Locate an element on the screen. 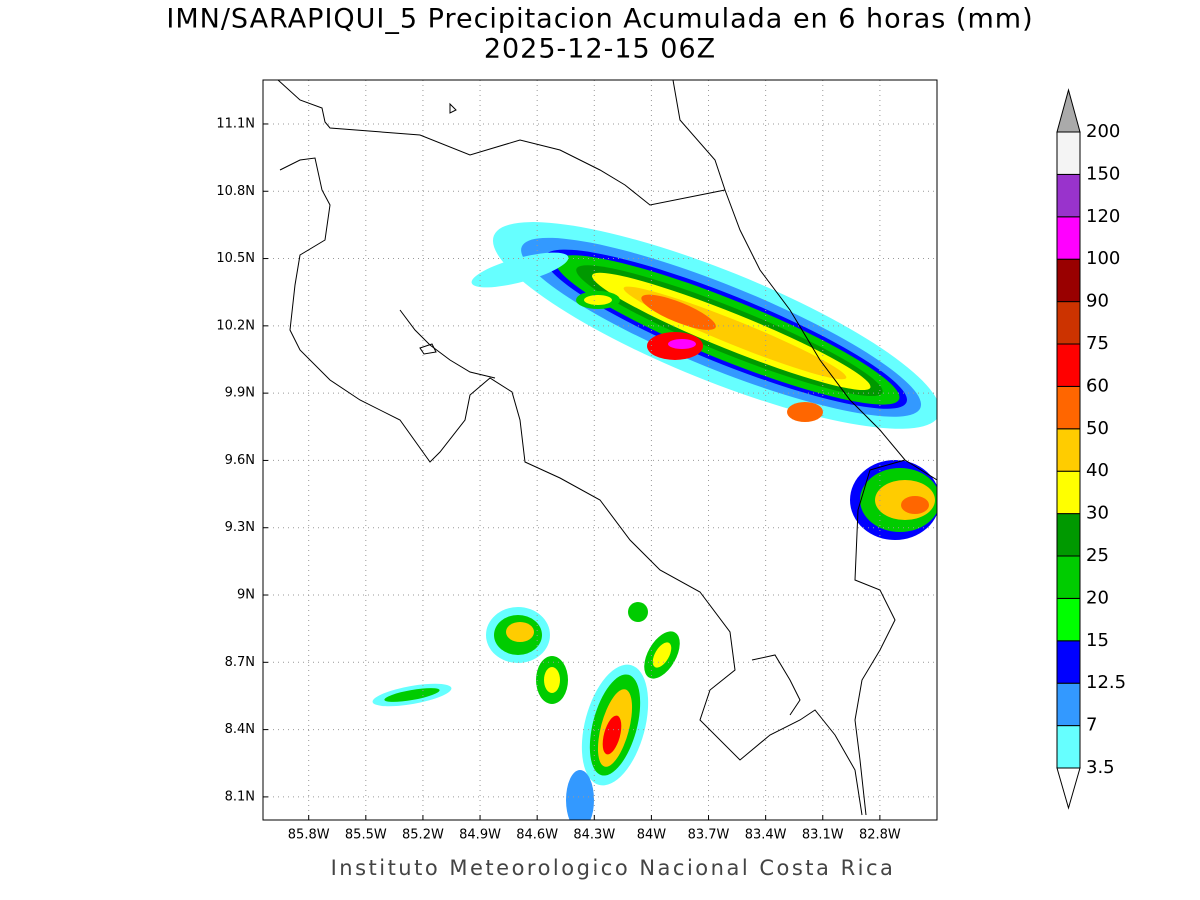 Image resolution: width=1200 pixels, height=900 pixels. map-subtitle: 2025-12-15 06Z is located at coordinates (600, 49).